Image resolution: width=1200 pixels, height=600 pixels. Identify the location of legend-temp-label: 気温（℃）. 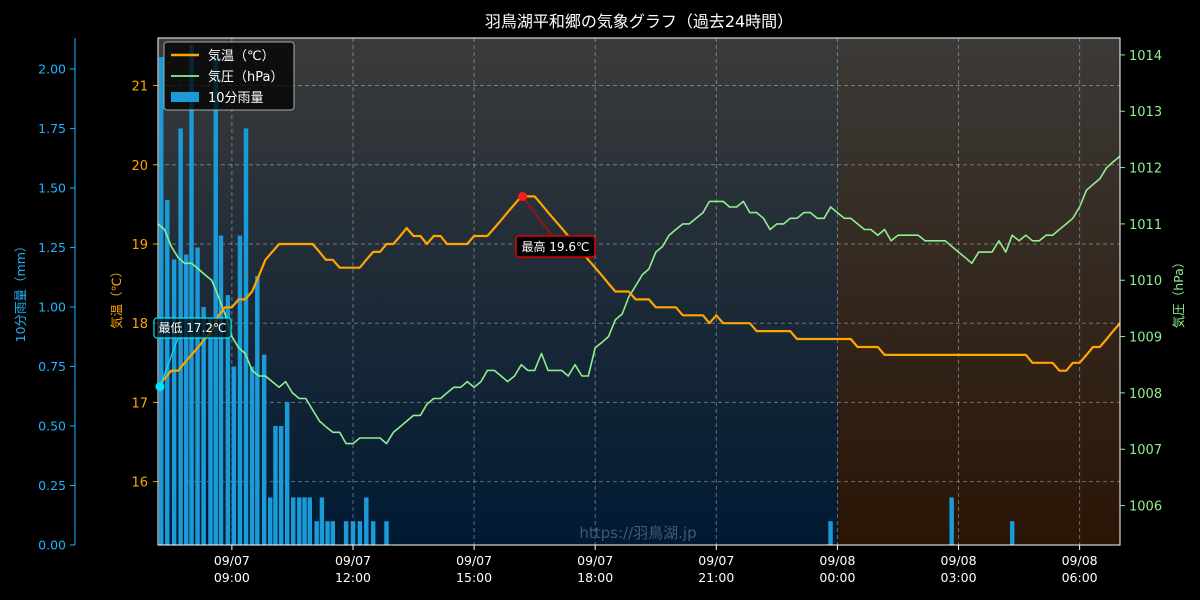
(241, 56).